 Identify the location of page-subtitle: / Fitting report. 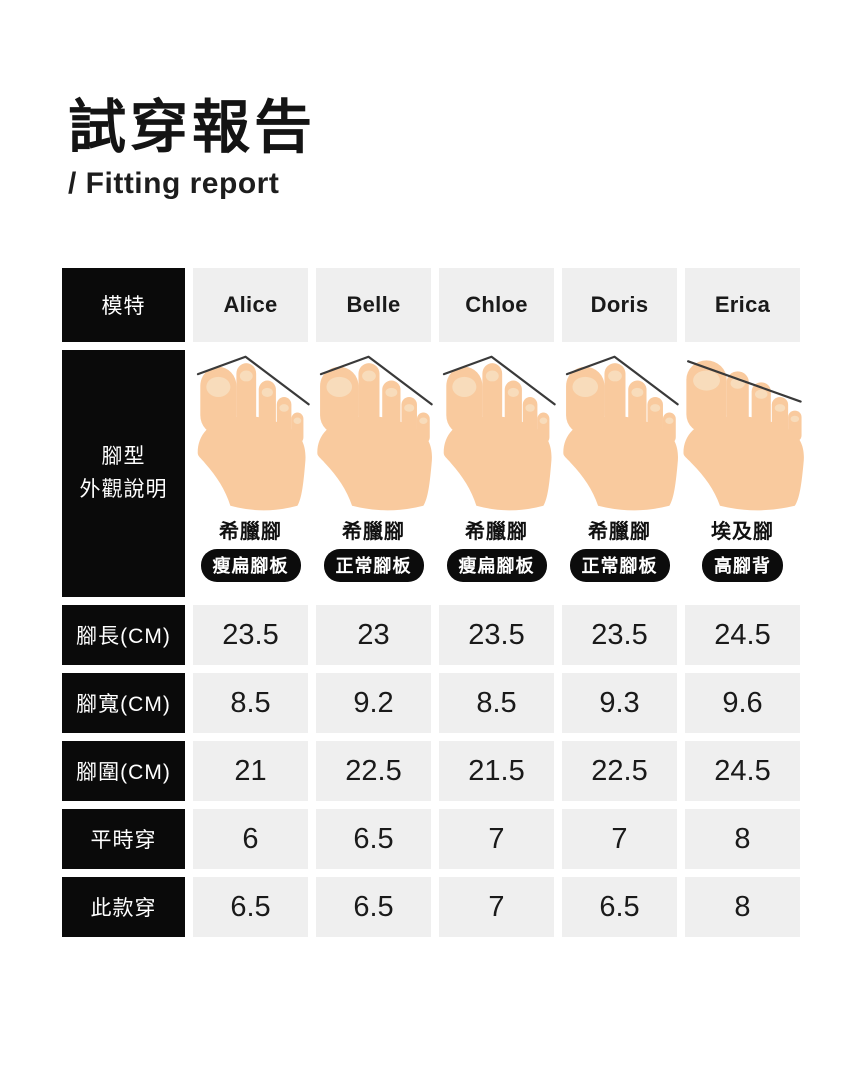
(174, 183).